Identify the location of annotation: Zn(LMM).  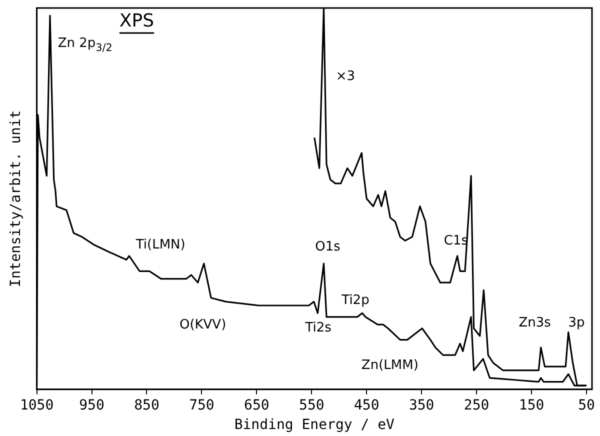
(389, 366).